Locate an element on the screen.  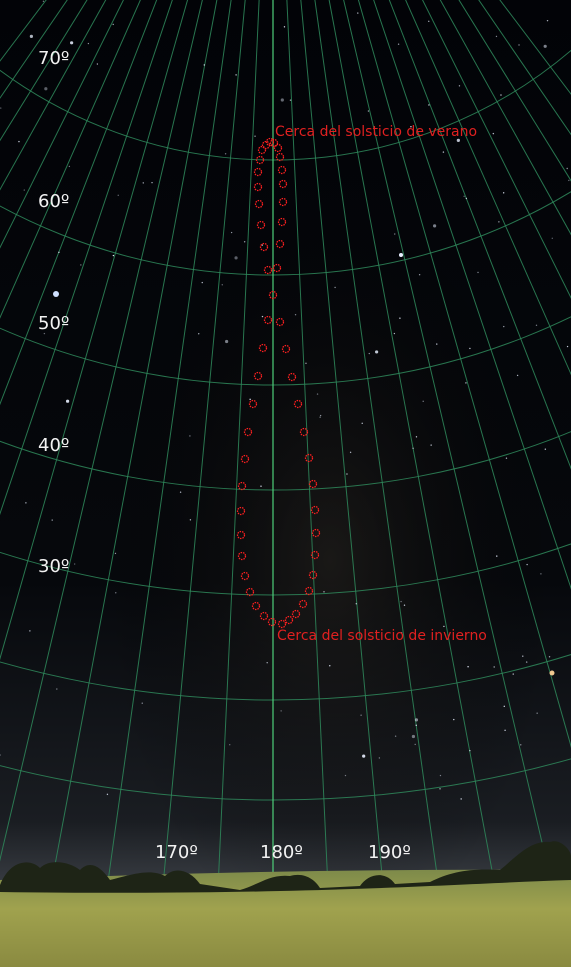
ground is located at coordinates (285, 904).